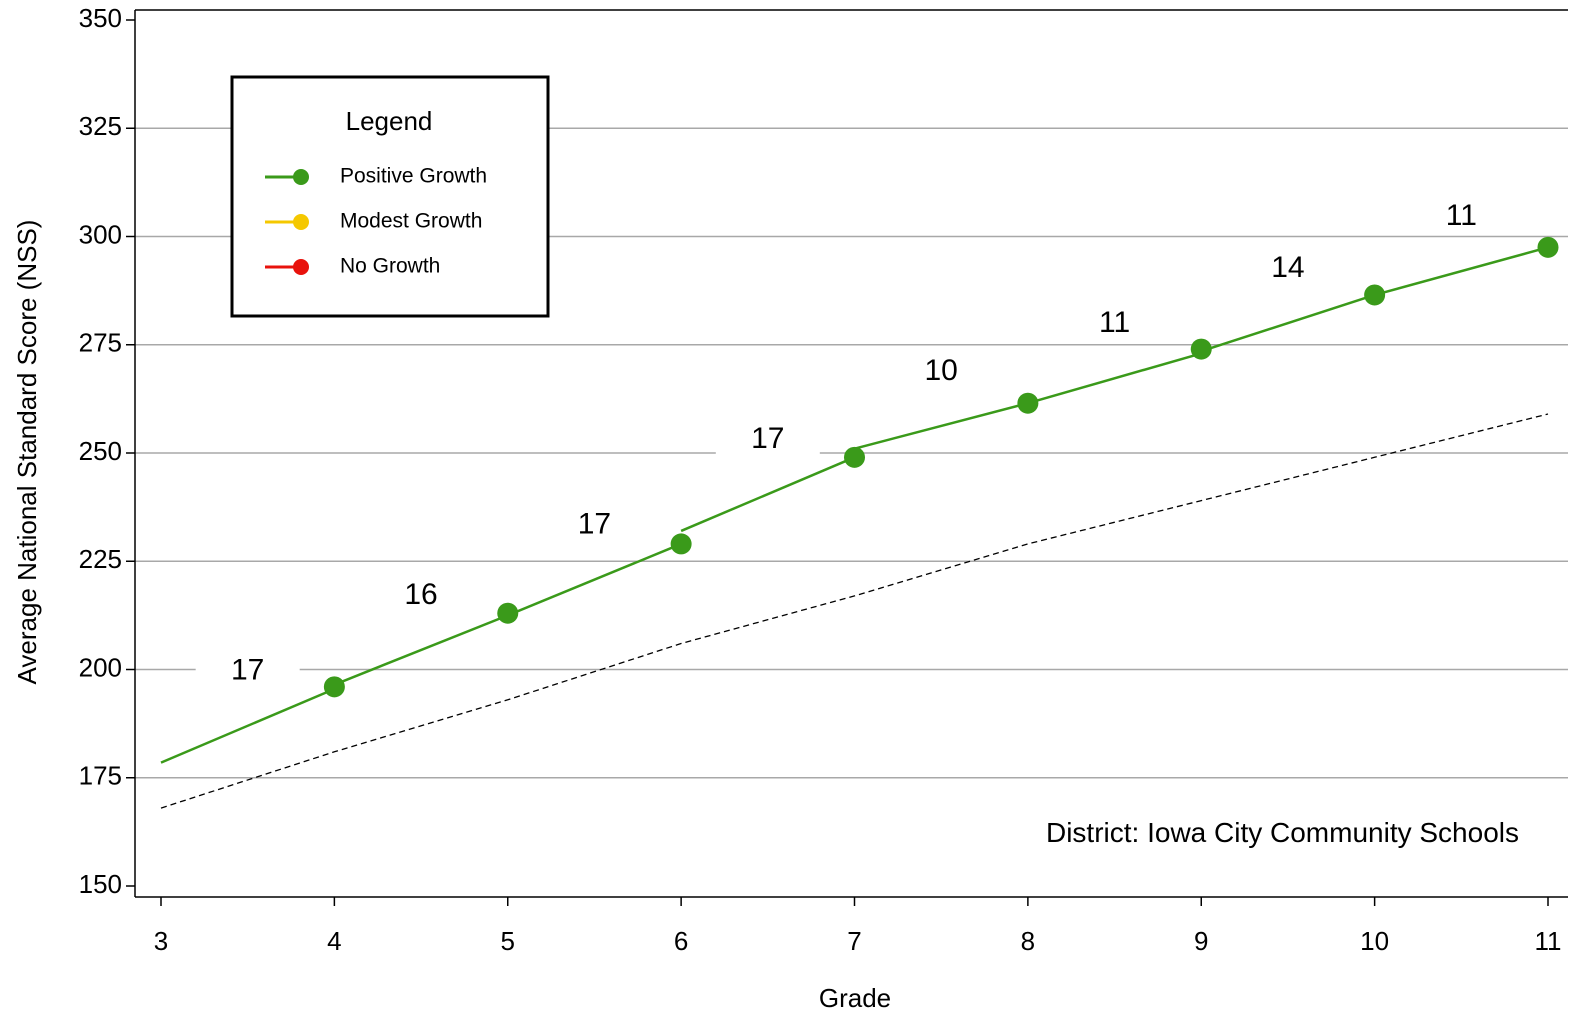  I want to click on x-tick-label: 3, so click(161, 941).